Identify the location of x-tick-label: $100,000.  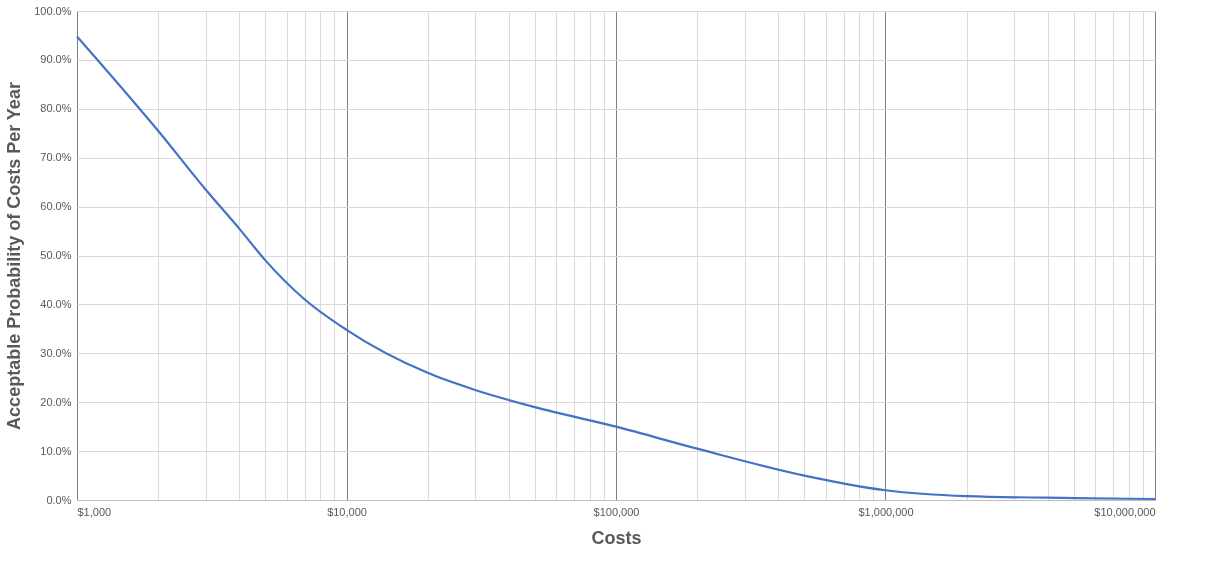
(616, 511).